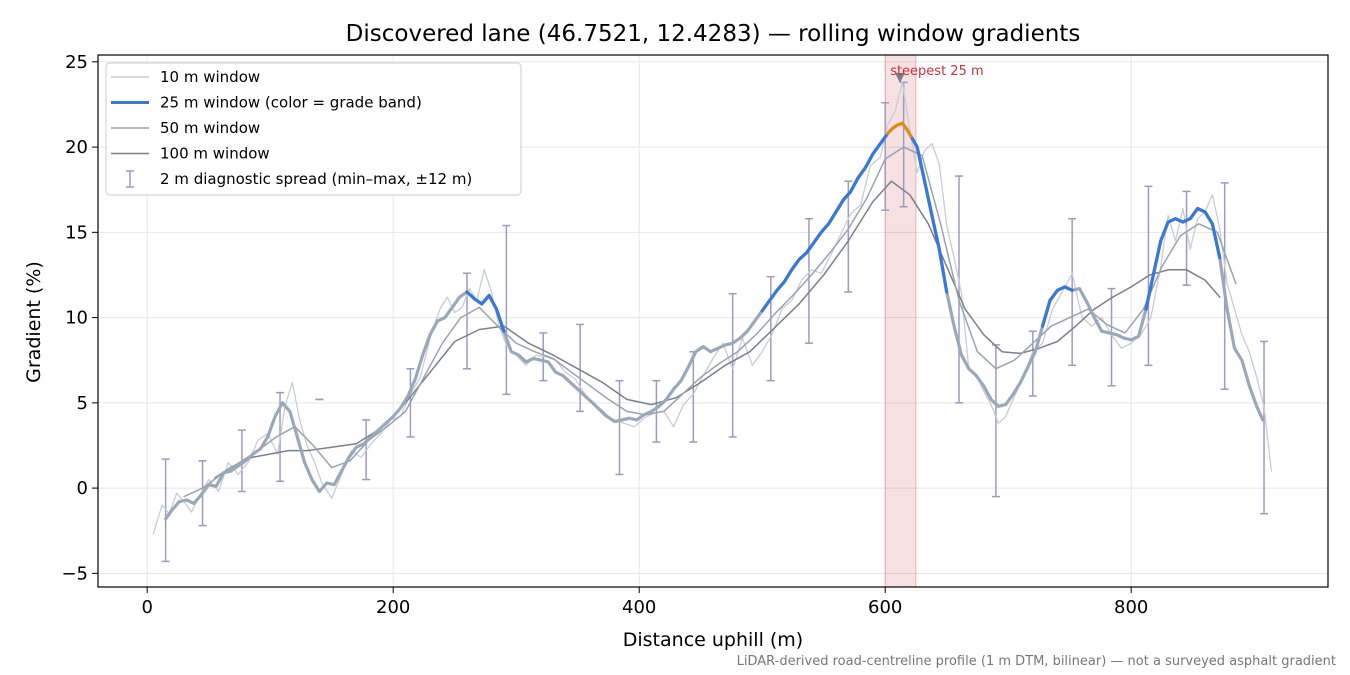 Image resolution: width=1350 pixels, height=675 pixels. What do you see at coordinates (76, 318) in the screenshot?
I see `y-tick-label: 10` at bounding box center [76, 318].